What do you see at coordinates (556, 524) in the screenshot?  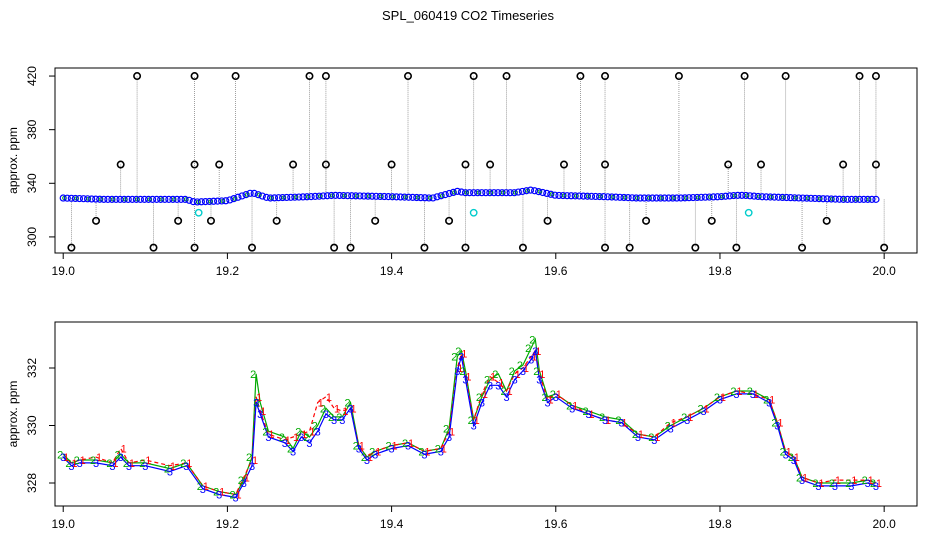 I see `x-tick-label: 19.6` at bounding box center [556, 524].